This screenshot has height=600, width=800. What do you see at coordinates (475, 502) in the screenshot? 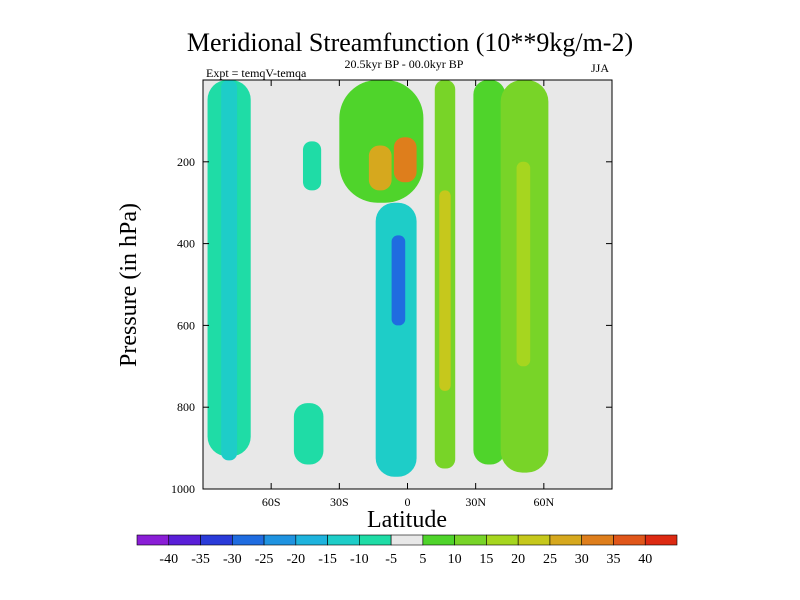
I see `x-tick-label-3: 30N` at bounding box center [475, 502].